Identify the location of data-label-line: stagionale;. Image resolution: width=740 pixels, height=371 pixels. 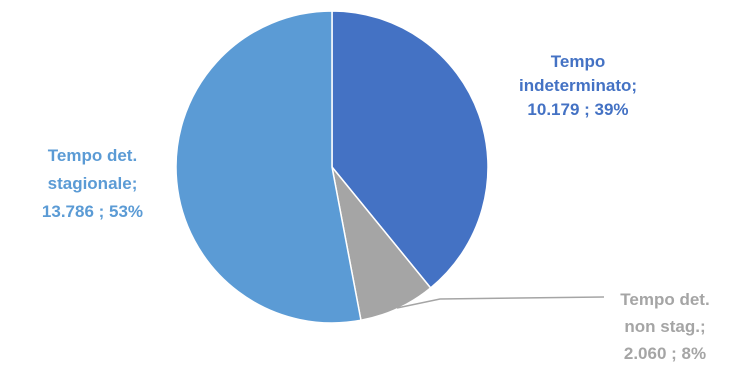
(92, 183).